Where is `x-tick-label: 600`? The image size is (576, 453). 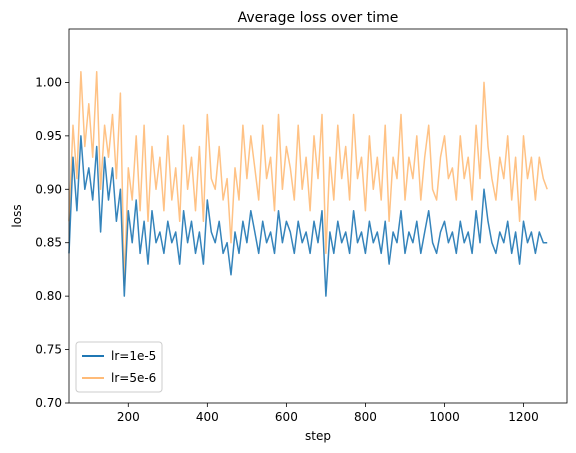
x-tick-label: 600 is located at coordinates (286, 417).